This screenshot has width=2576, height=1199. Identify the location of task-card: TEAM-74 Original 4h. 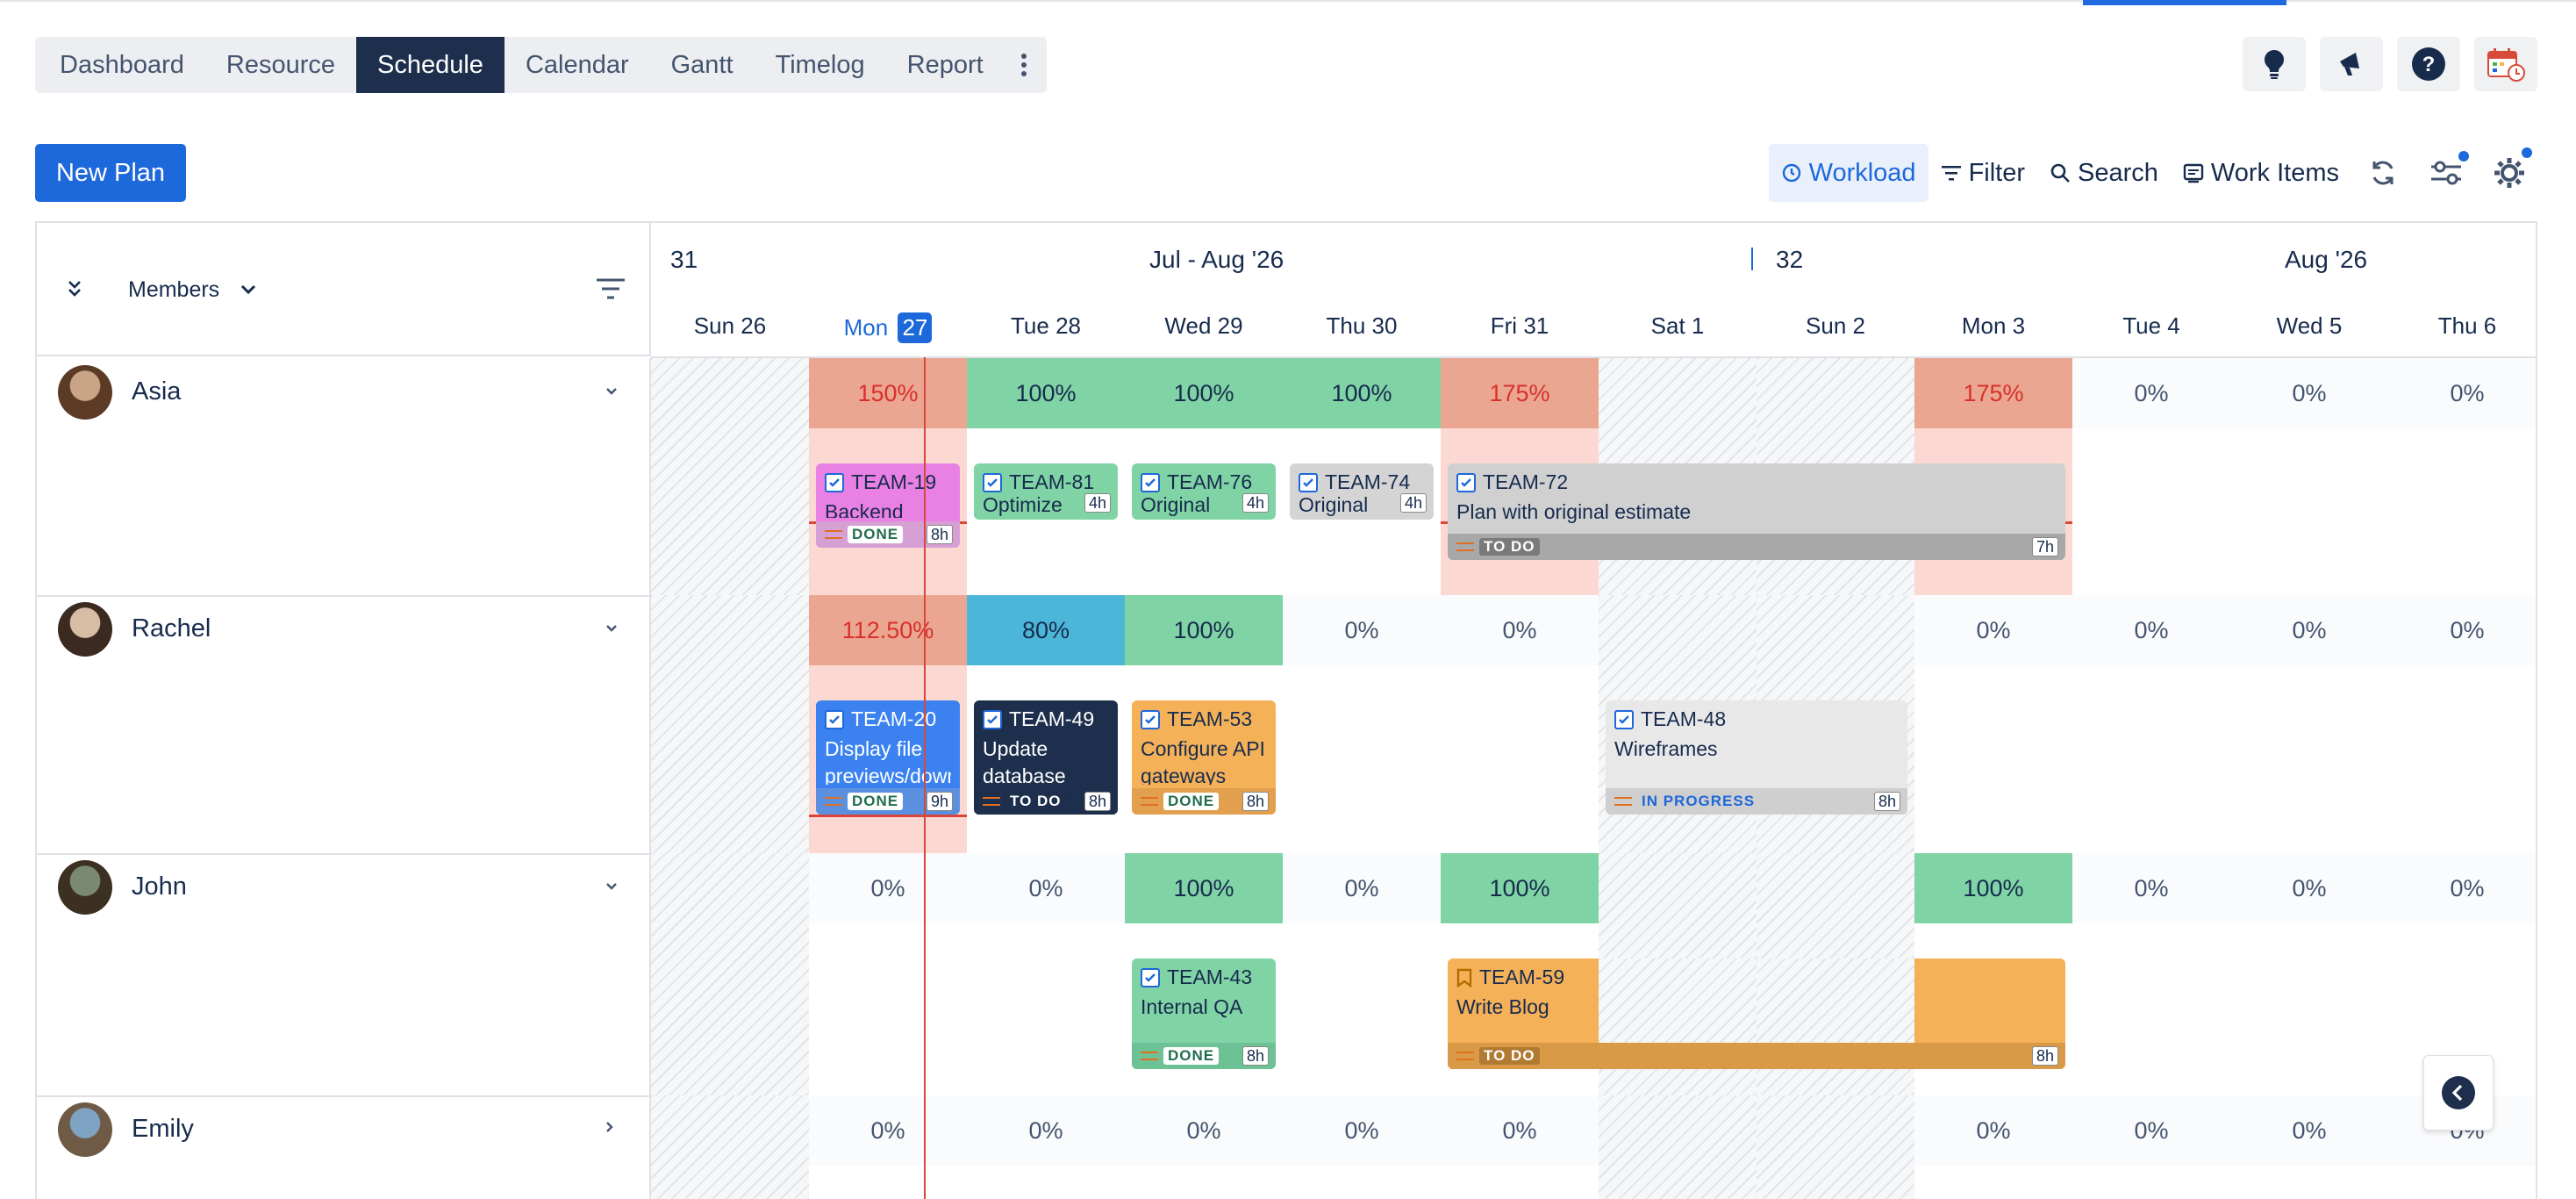
(1362, 491).